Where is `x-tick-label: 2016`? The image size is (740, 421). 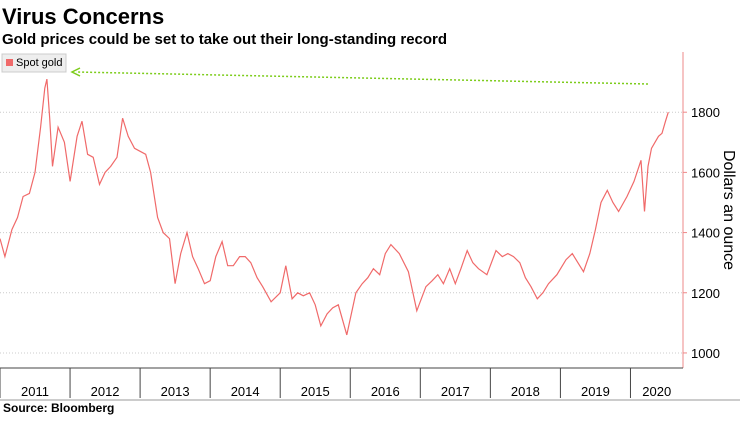
x-tick-label: 2016 is located at coordinates (385, 391).